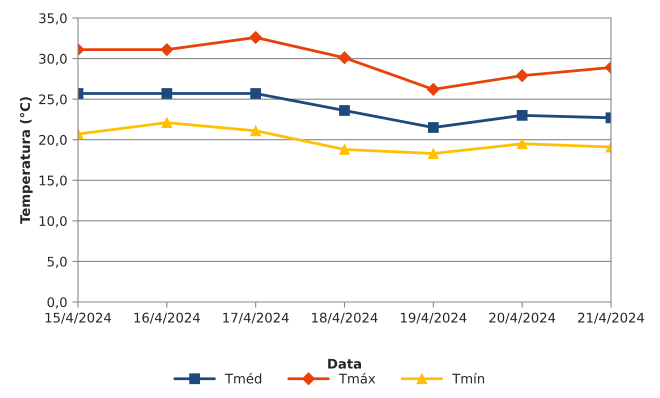 The height and width of the screenshot is (398, 660). What do you see at coordinates (53, 140) in the screenshot?
I see `y-tick-label: 20,0` at bounding box center [53, 140].